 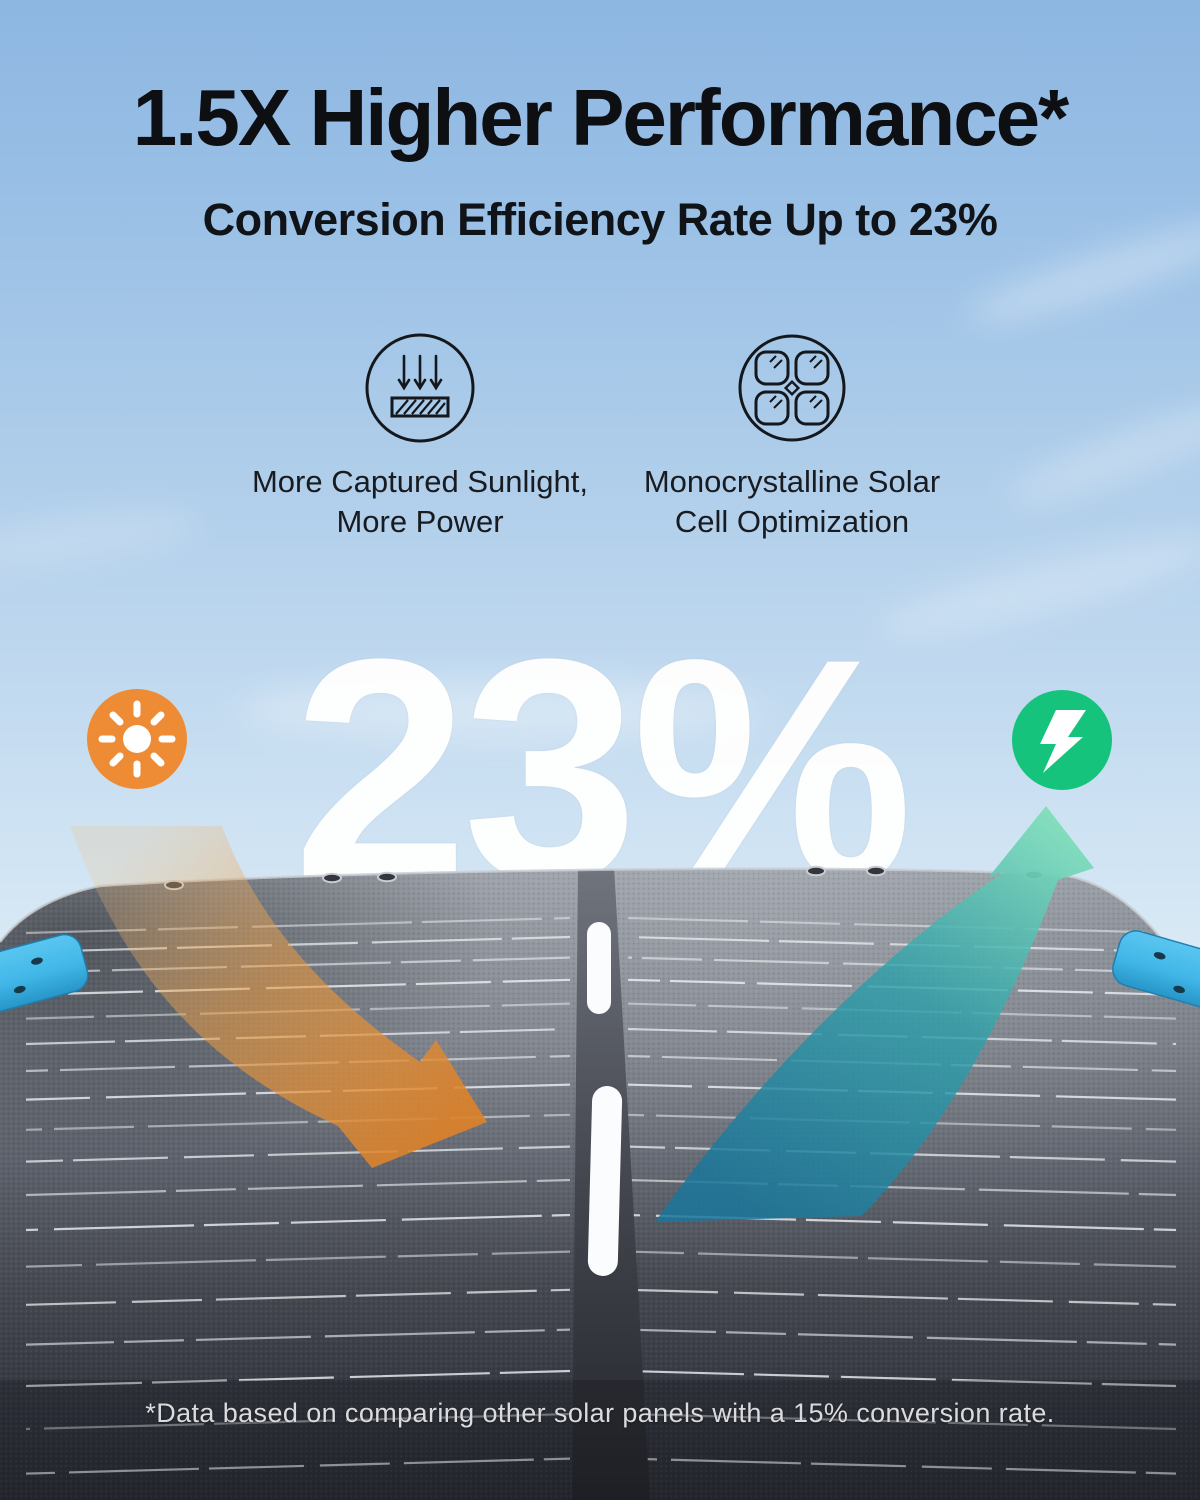 I want to click on monocrystalline-cells-icon, so click(x=792, y=388).